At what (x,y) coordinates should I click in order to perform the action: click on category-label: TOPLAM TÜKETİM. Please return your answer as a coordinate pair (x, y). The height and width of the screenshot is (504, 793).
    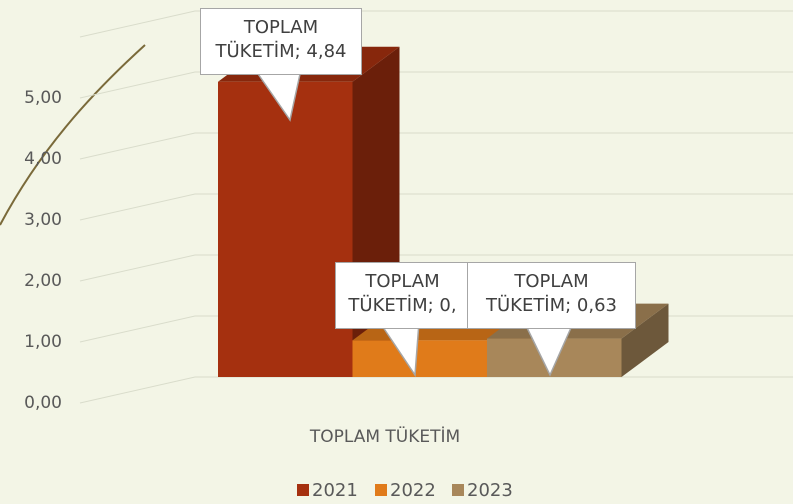
    Looking at the image, I should click on (384, 436).